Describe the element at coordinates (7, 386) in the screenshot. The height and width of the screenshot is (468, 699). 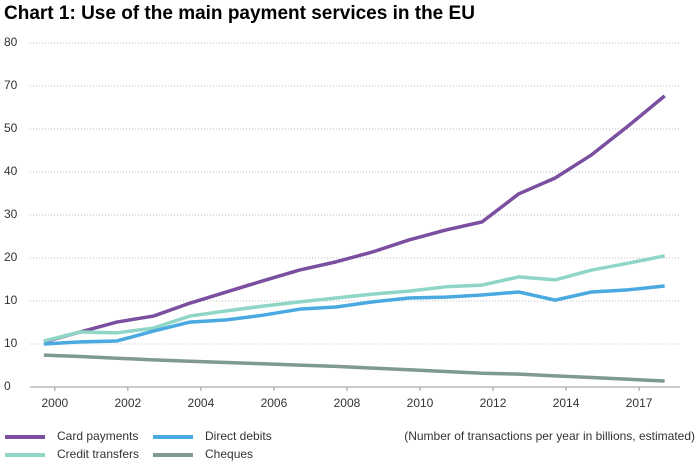
I see `y-tick-label: 0` at that location.